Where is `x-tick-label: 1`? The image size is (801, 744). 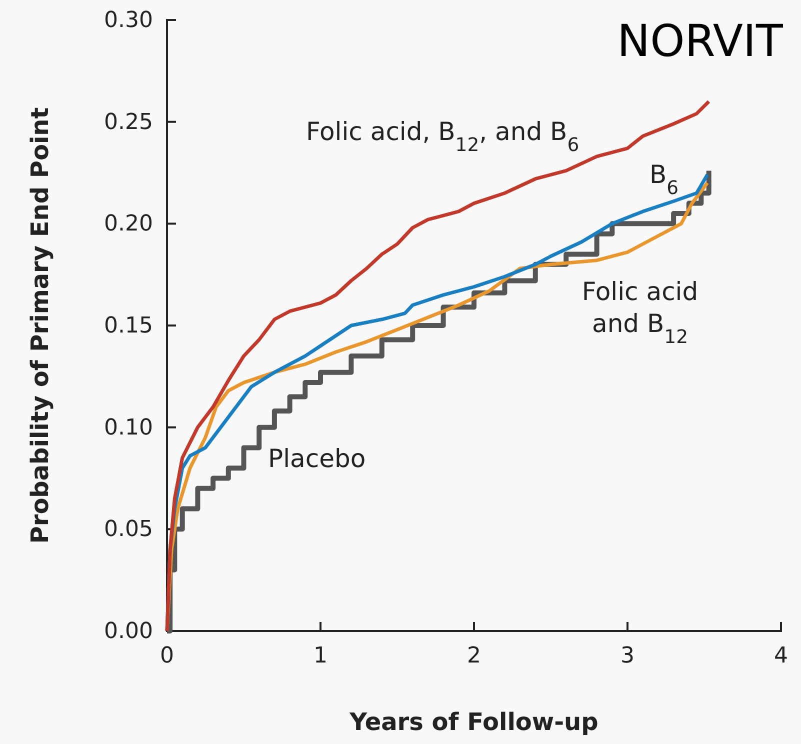
x-tick-label: 1 is located at coordinates (321, 656).